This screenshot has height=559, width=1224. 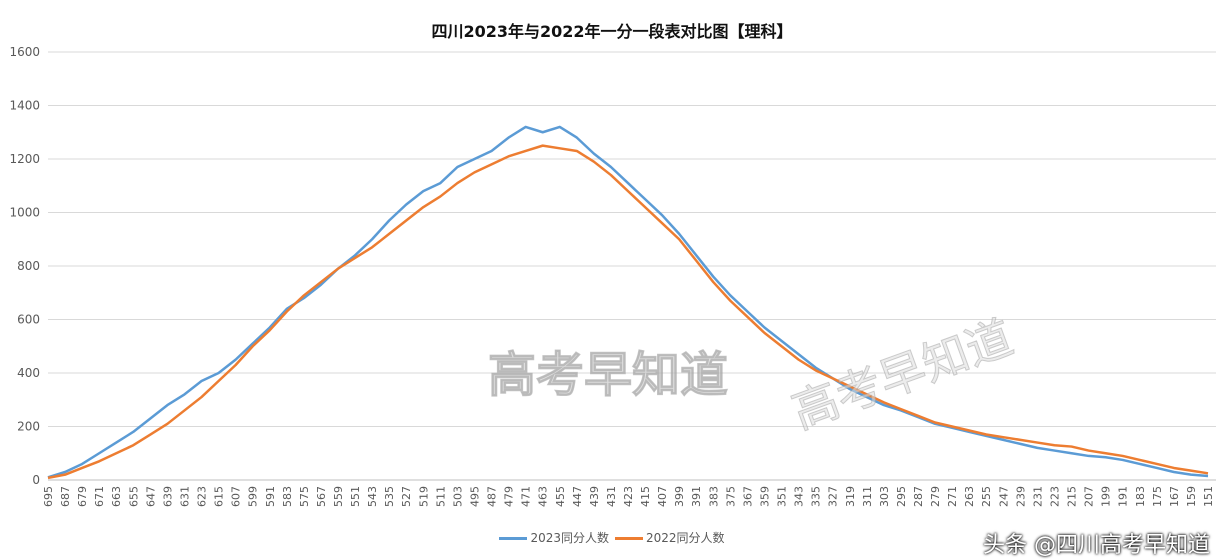 I want to click on x-tick-label: 615, so click(x=219, y=496).